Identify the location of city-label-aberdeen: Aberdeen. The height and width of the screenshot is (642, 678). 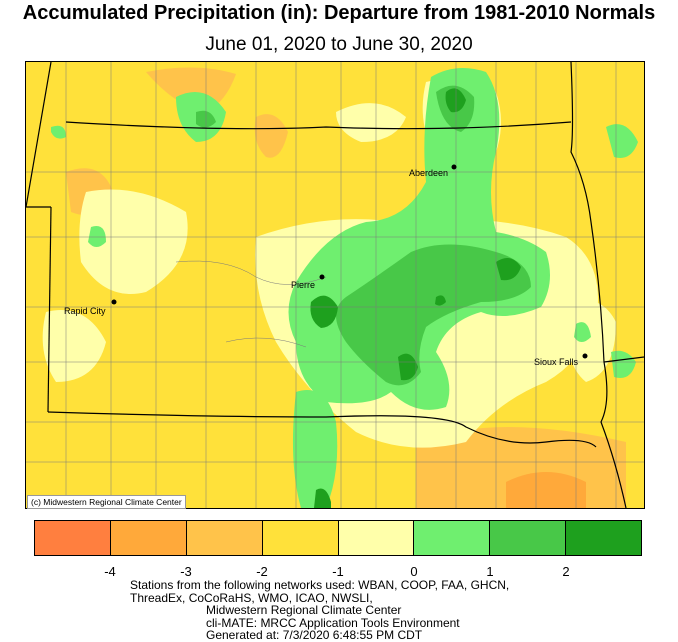
(428, 173).